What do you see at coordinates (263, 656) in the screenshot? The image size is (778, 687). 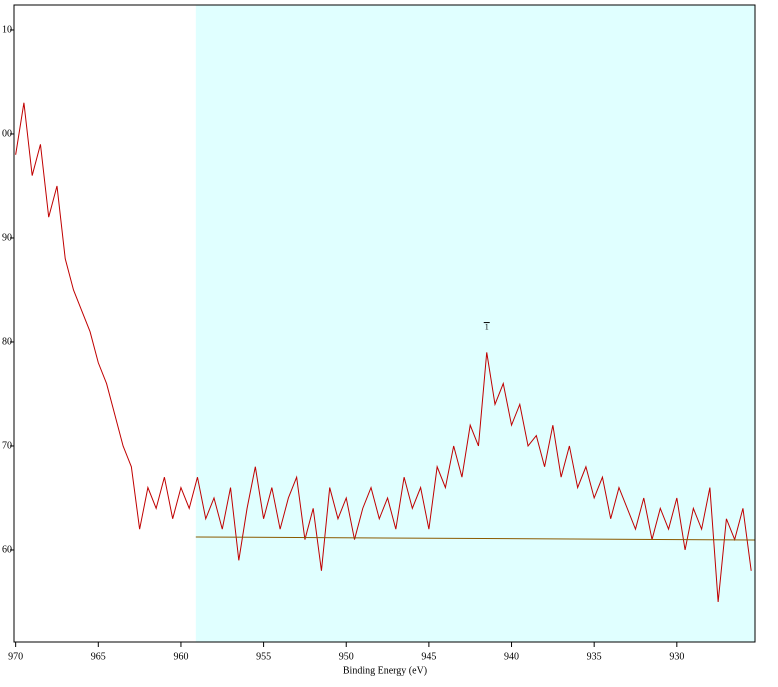 I see `x-tick-label: 955` at bounding box center [263, 656].